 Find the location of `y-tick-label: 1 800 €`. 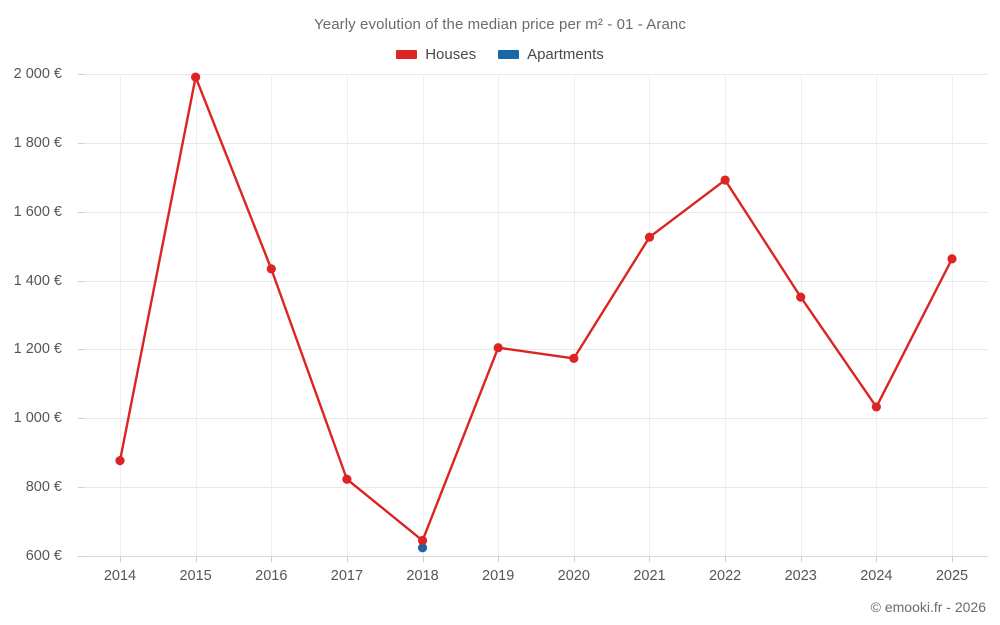

y-tick-label: 1 800 € is located at coordinates (37, 142).